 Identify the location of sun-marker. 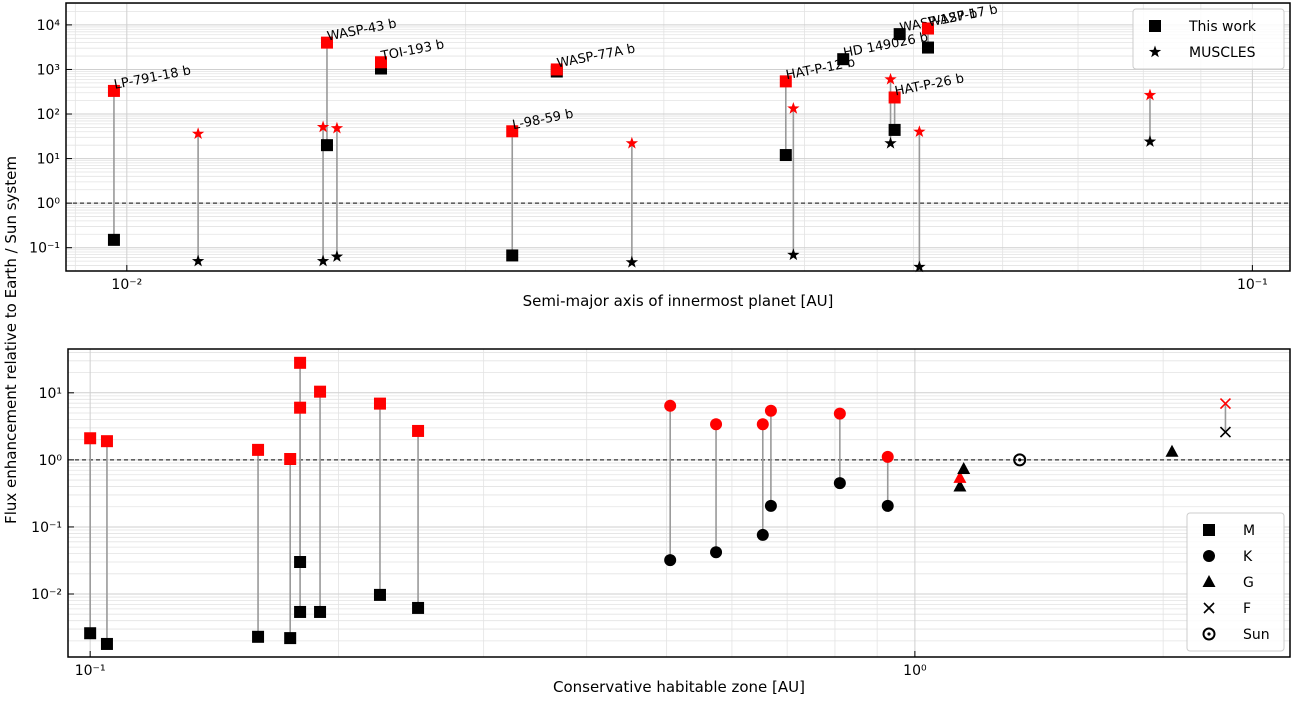
(1209, 634).